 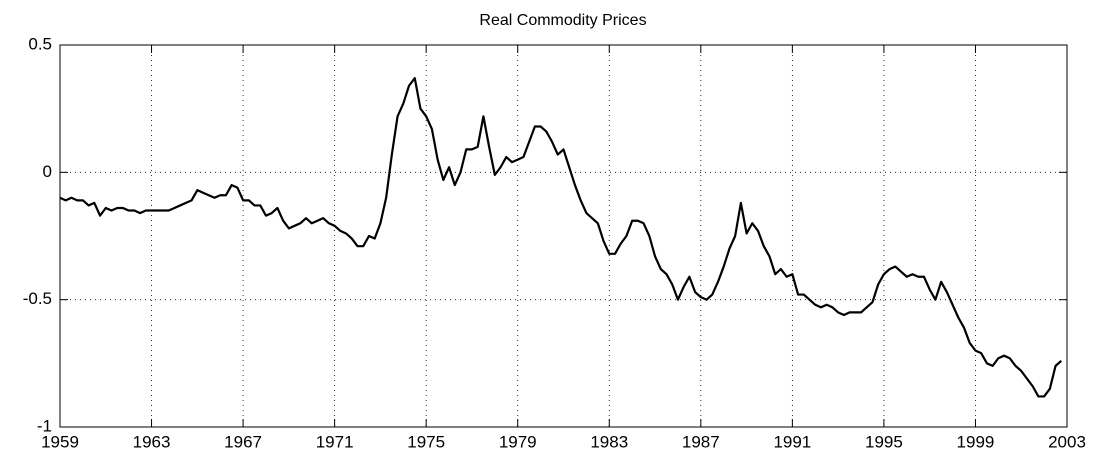 I want to click on x-tick-label: 1999, so click(x=976, y=441).